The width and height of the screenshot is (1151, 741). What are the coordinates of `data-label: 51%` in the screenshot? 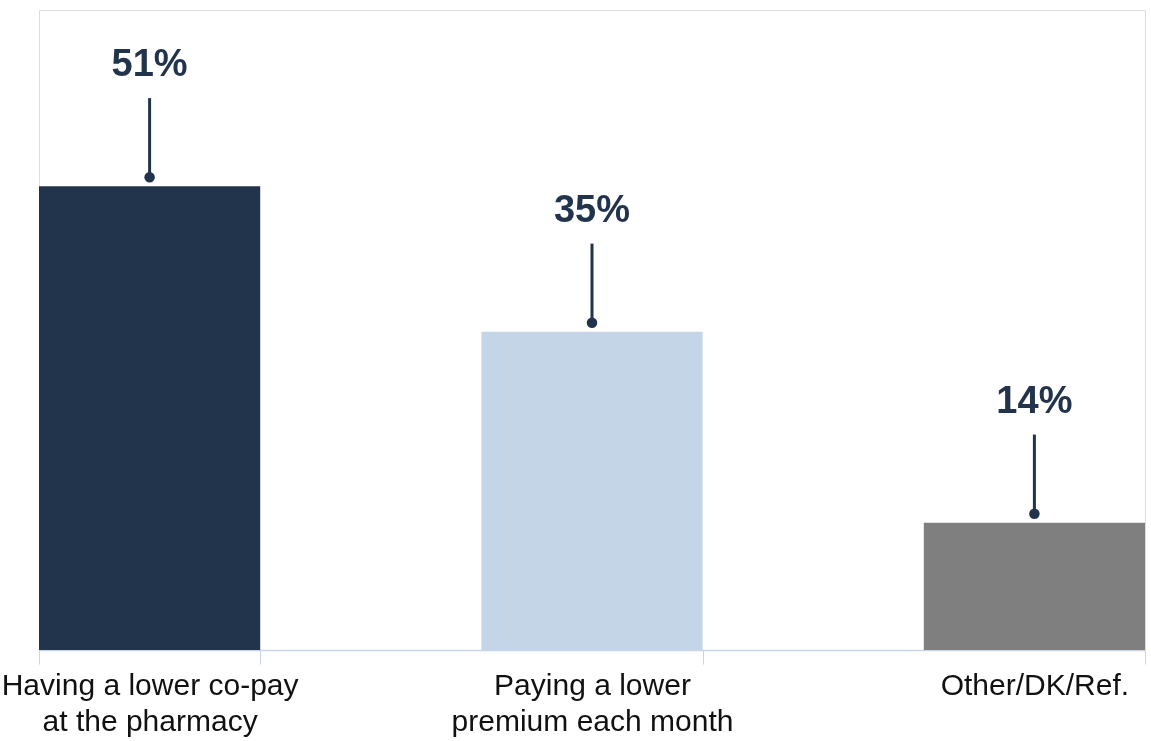 It's located at (149, 63).